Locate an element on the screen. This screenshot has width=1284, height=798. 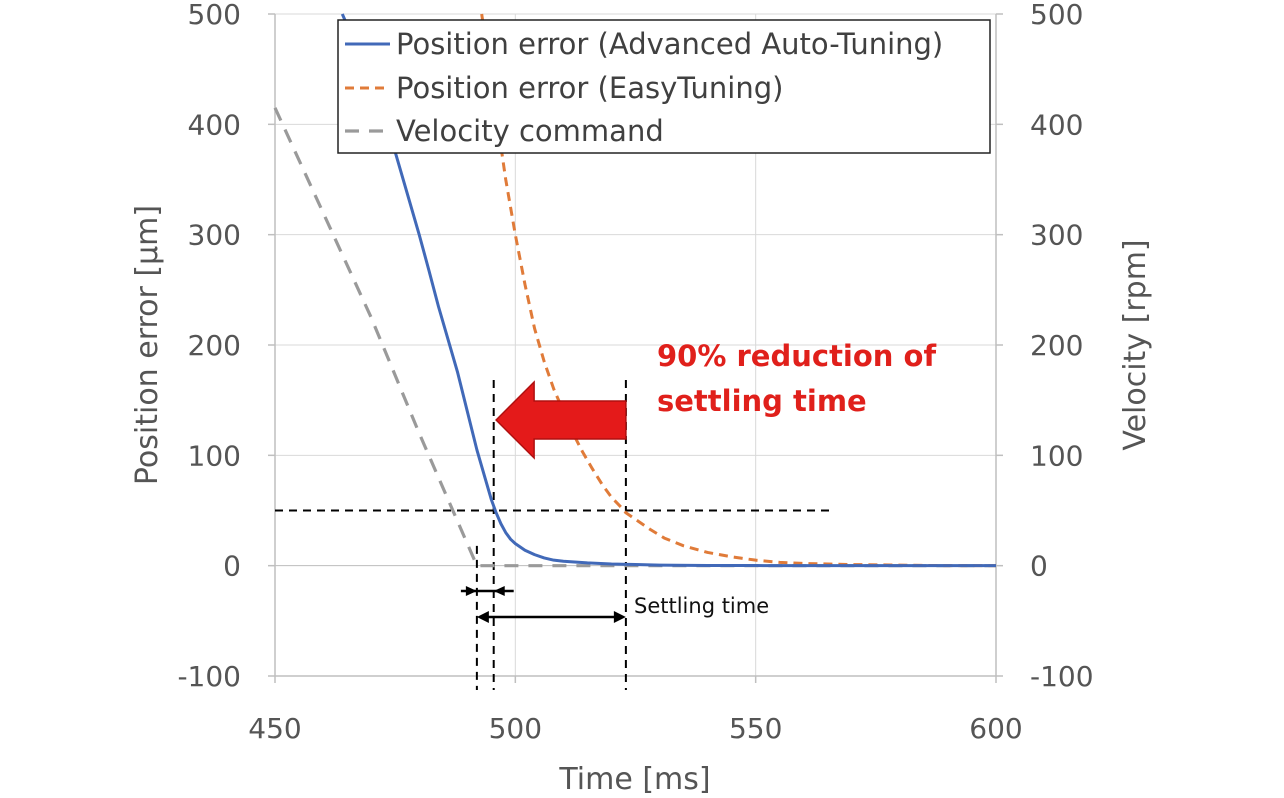
y-tick-left-100: 100 is located at coordinates (214, 455).